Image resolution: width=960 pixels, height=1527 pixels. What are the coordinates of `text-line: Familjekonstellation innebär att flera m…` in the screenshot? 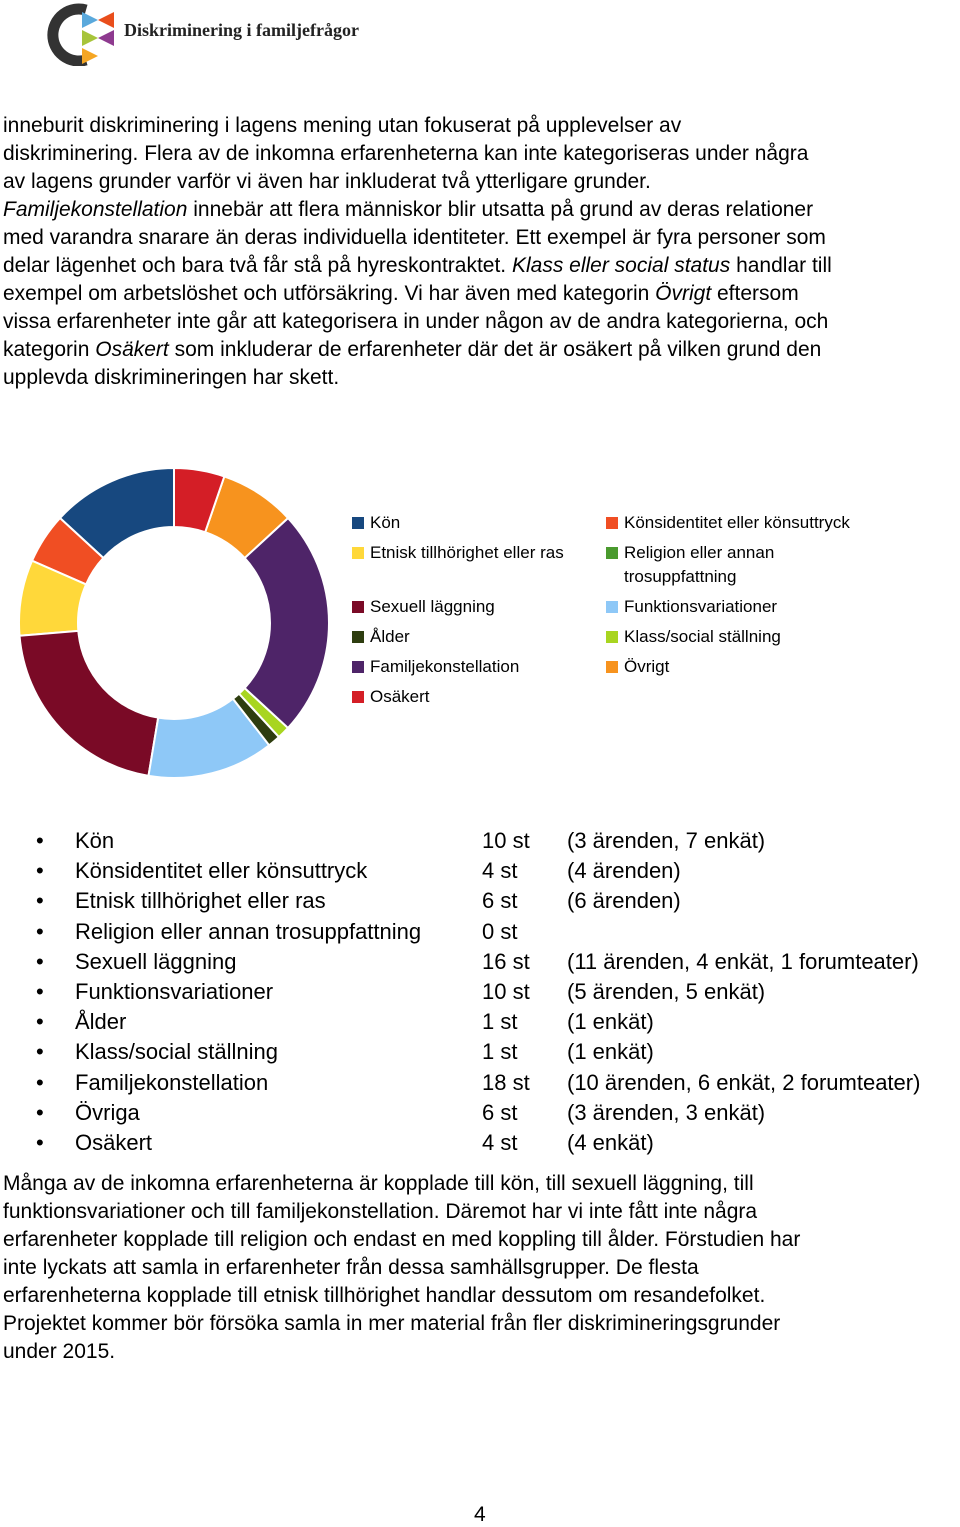 It's located at (408, 210).